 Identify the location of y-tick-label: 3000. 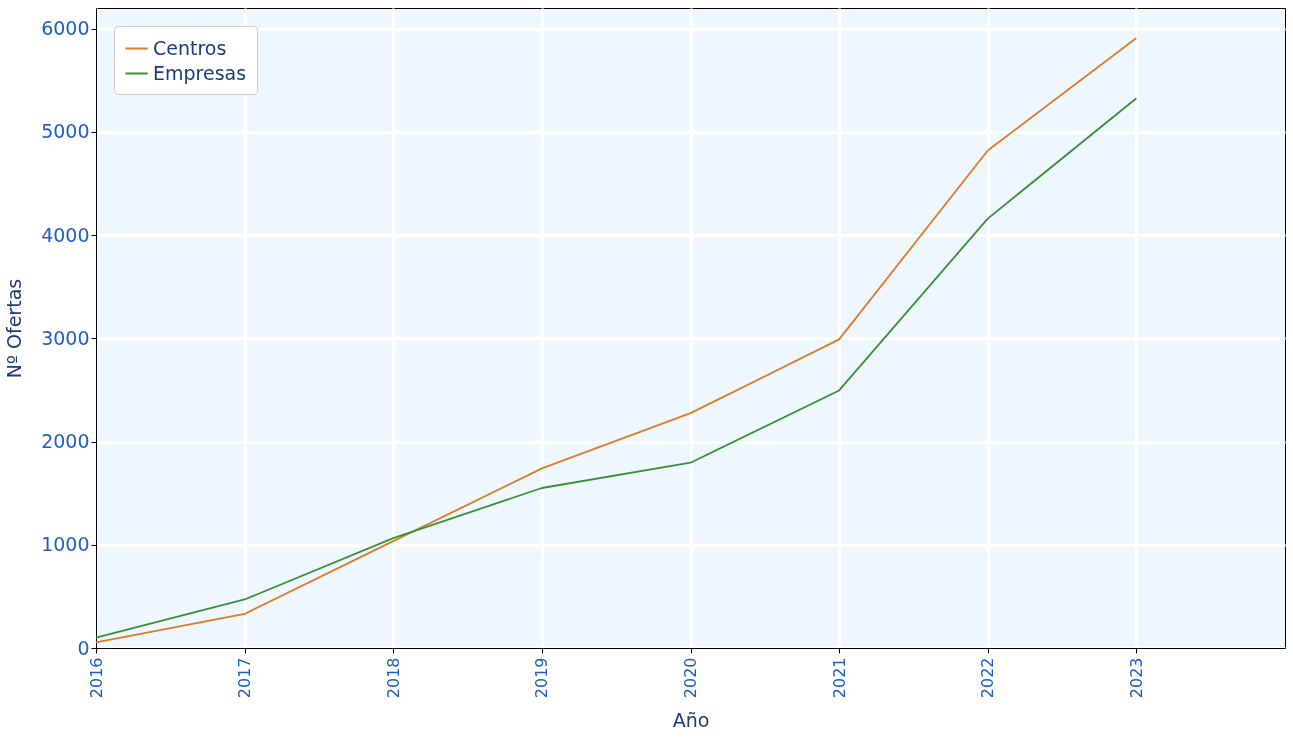
(65, 337).